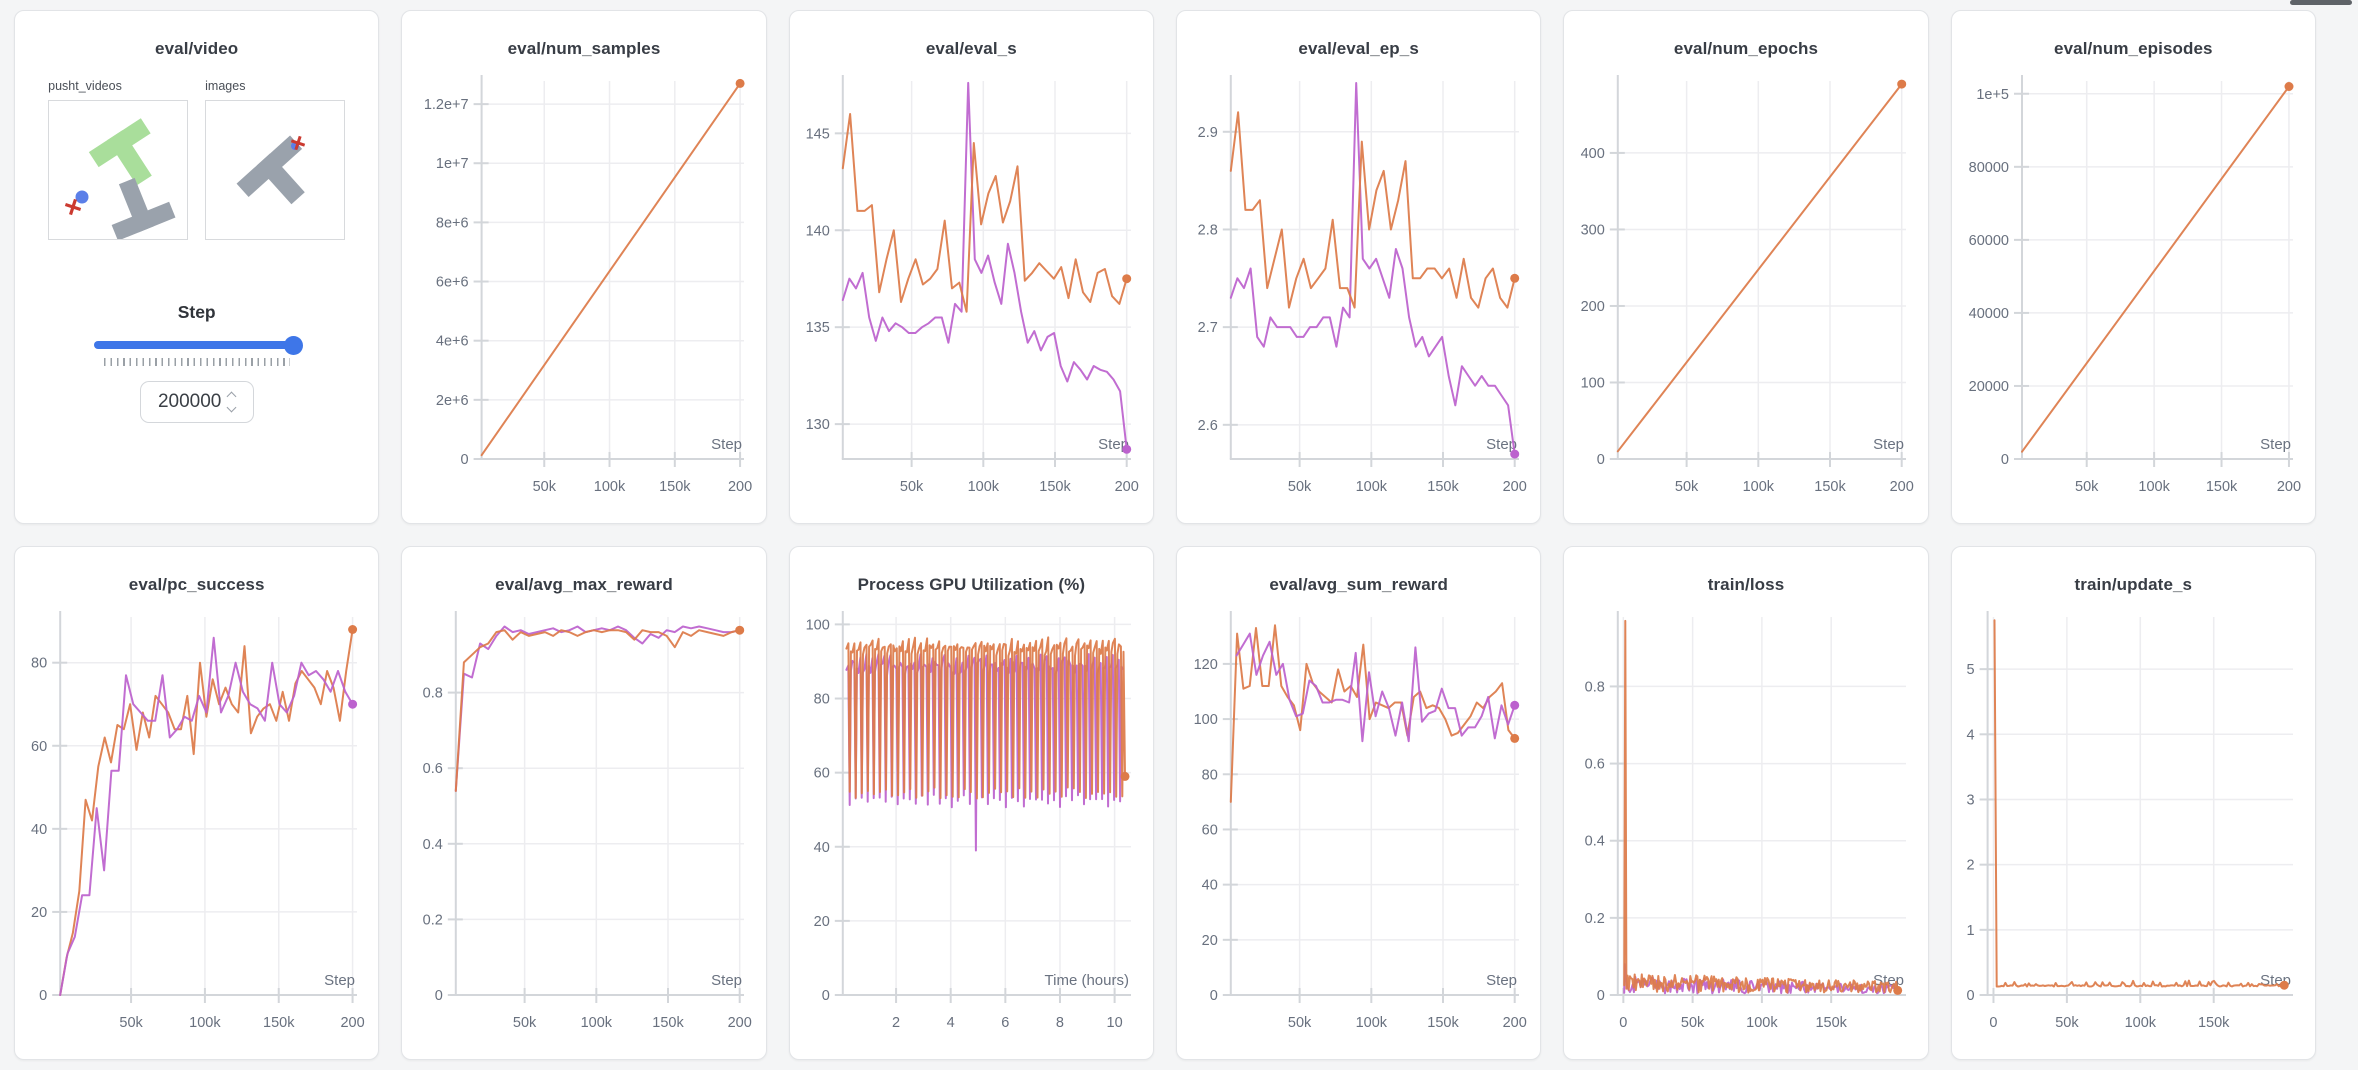  Describe the element at coordinates (584, 48) in the screenshot. I see `chart-title: eval/num_samples` at that location.